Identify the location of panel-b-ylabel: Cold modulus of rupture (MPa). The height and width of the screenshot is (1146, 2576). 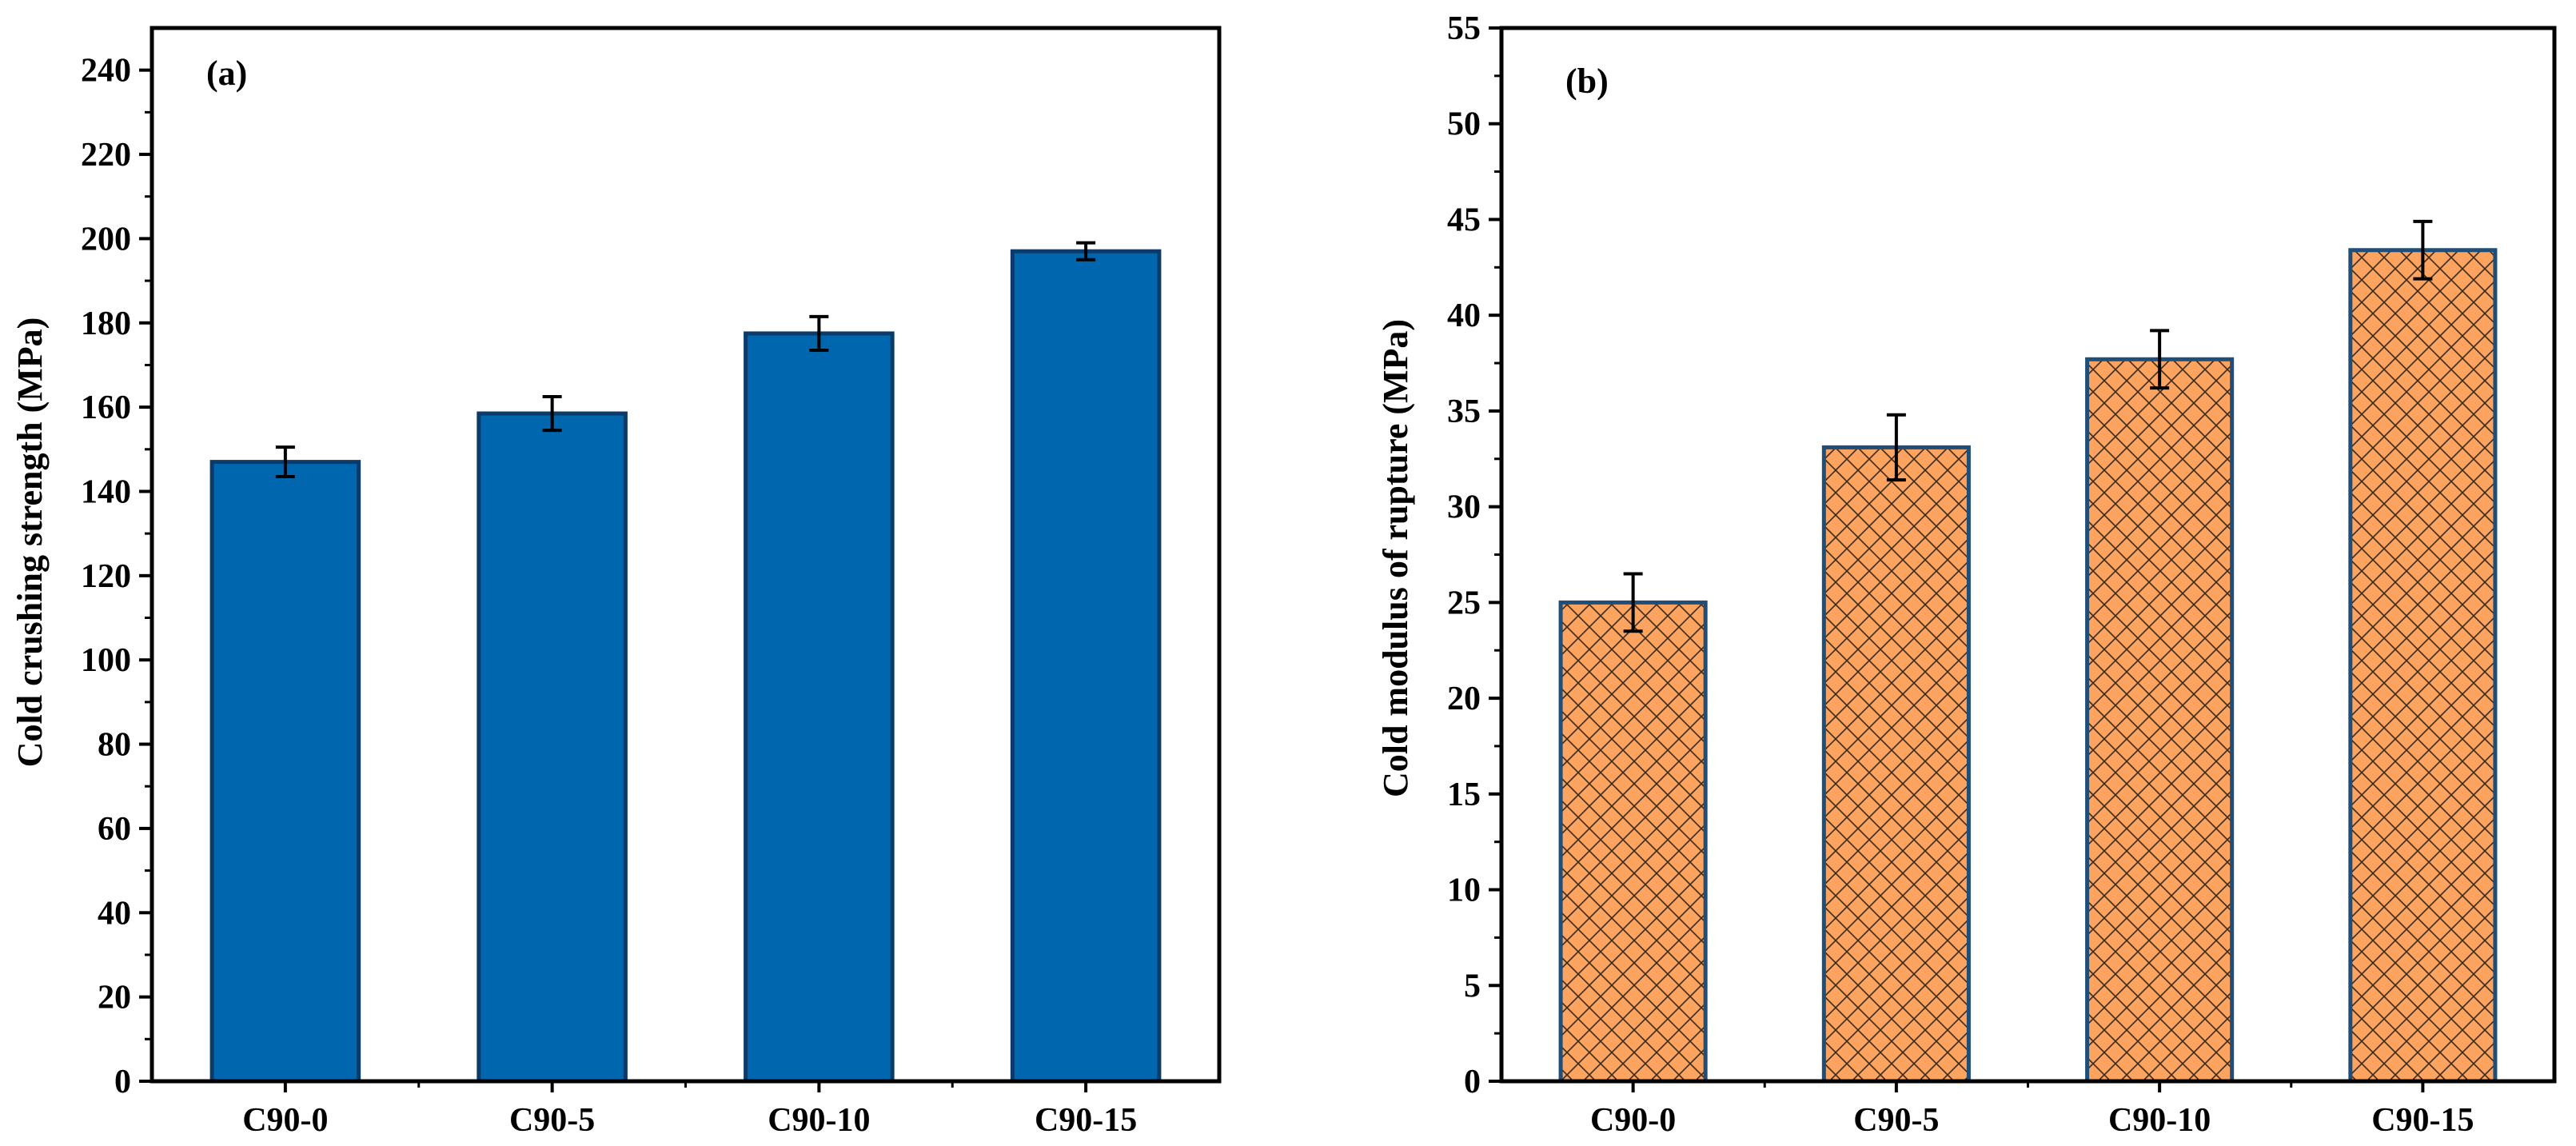
(1396, 558).